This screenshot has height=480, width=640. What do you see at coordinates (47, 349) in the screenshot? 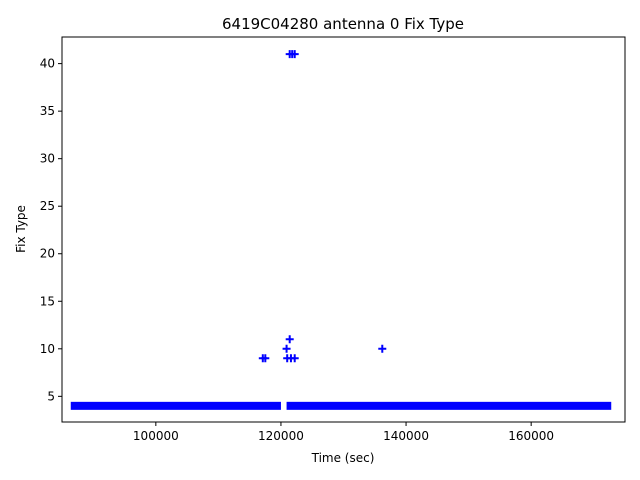
I see `y-tick-label: 10` at bounding box center [47, 349].